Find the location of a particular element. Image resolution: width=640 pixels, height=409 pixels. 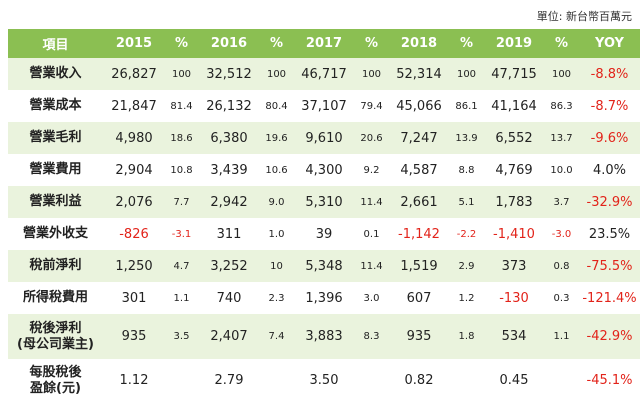

yoy-cell: -8.8% is located at coordinates (609, 74).